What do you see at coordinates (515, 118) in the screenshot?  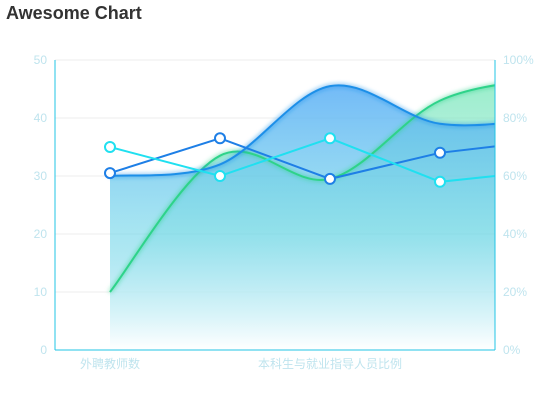 I see `y-right-tick-label: 80%` at bounding box center [515, 118].